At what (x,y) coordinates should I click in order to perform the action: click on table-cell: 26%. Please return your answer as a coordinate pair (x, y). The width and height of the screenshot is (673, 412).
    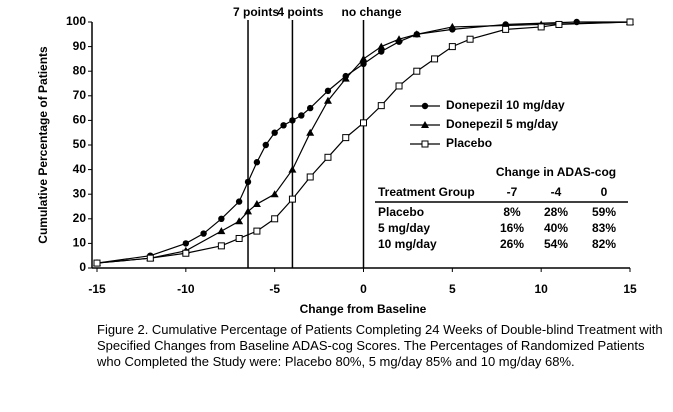
    Looking at the image, I should click on (512, 244).